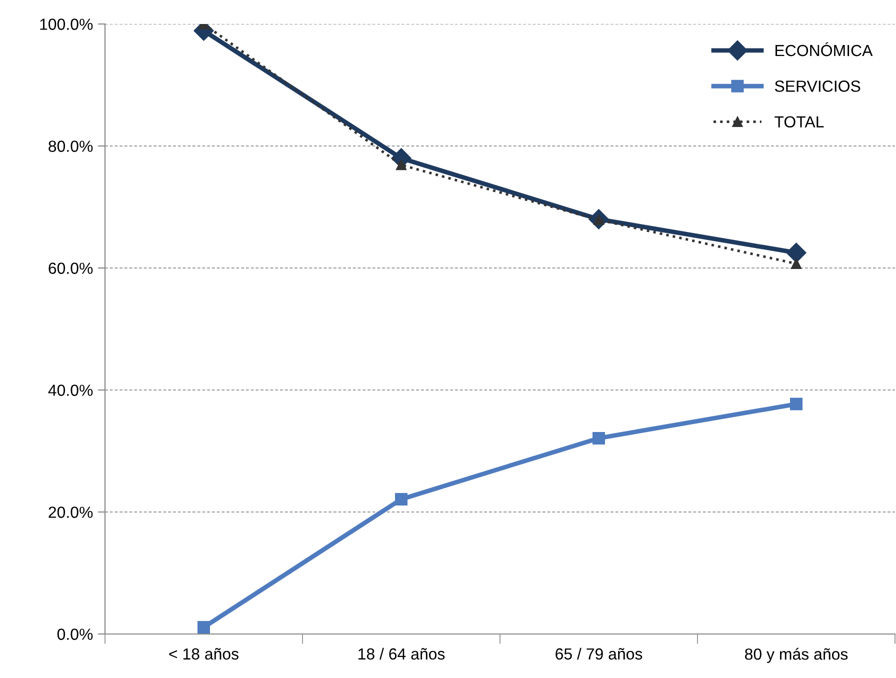 The image size is (896, 678). What do you see at coordinates (75, 634) in the screenshot?
I see `y-tick-label: 0.0%` at bounding box center [75, 634].